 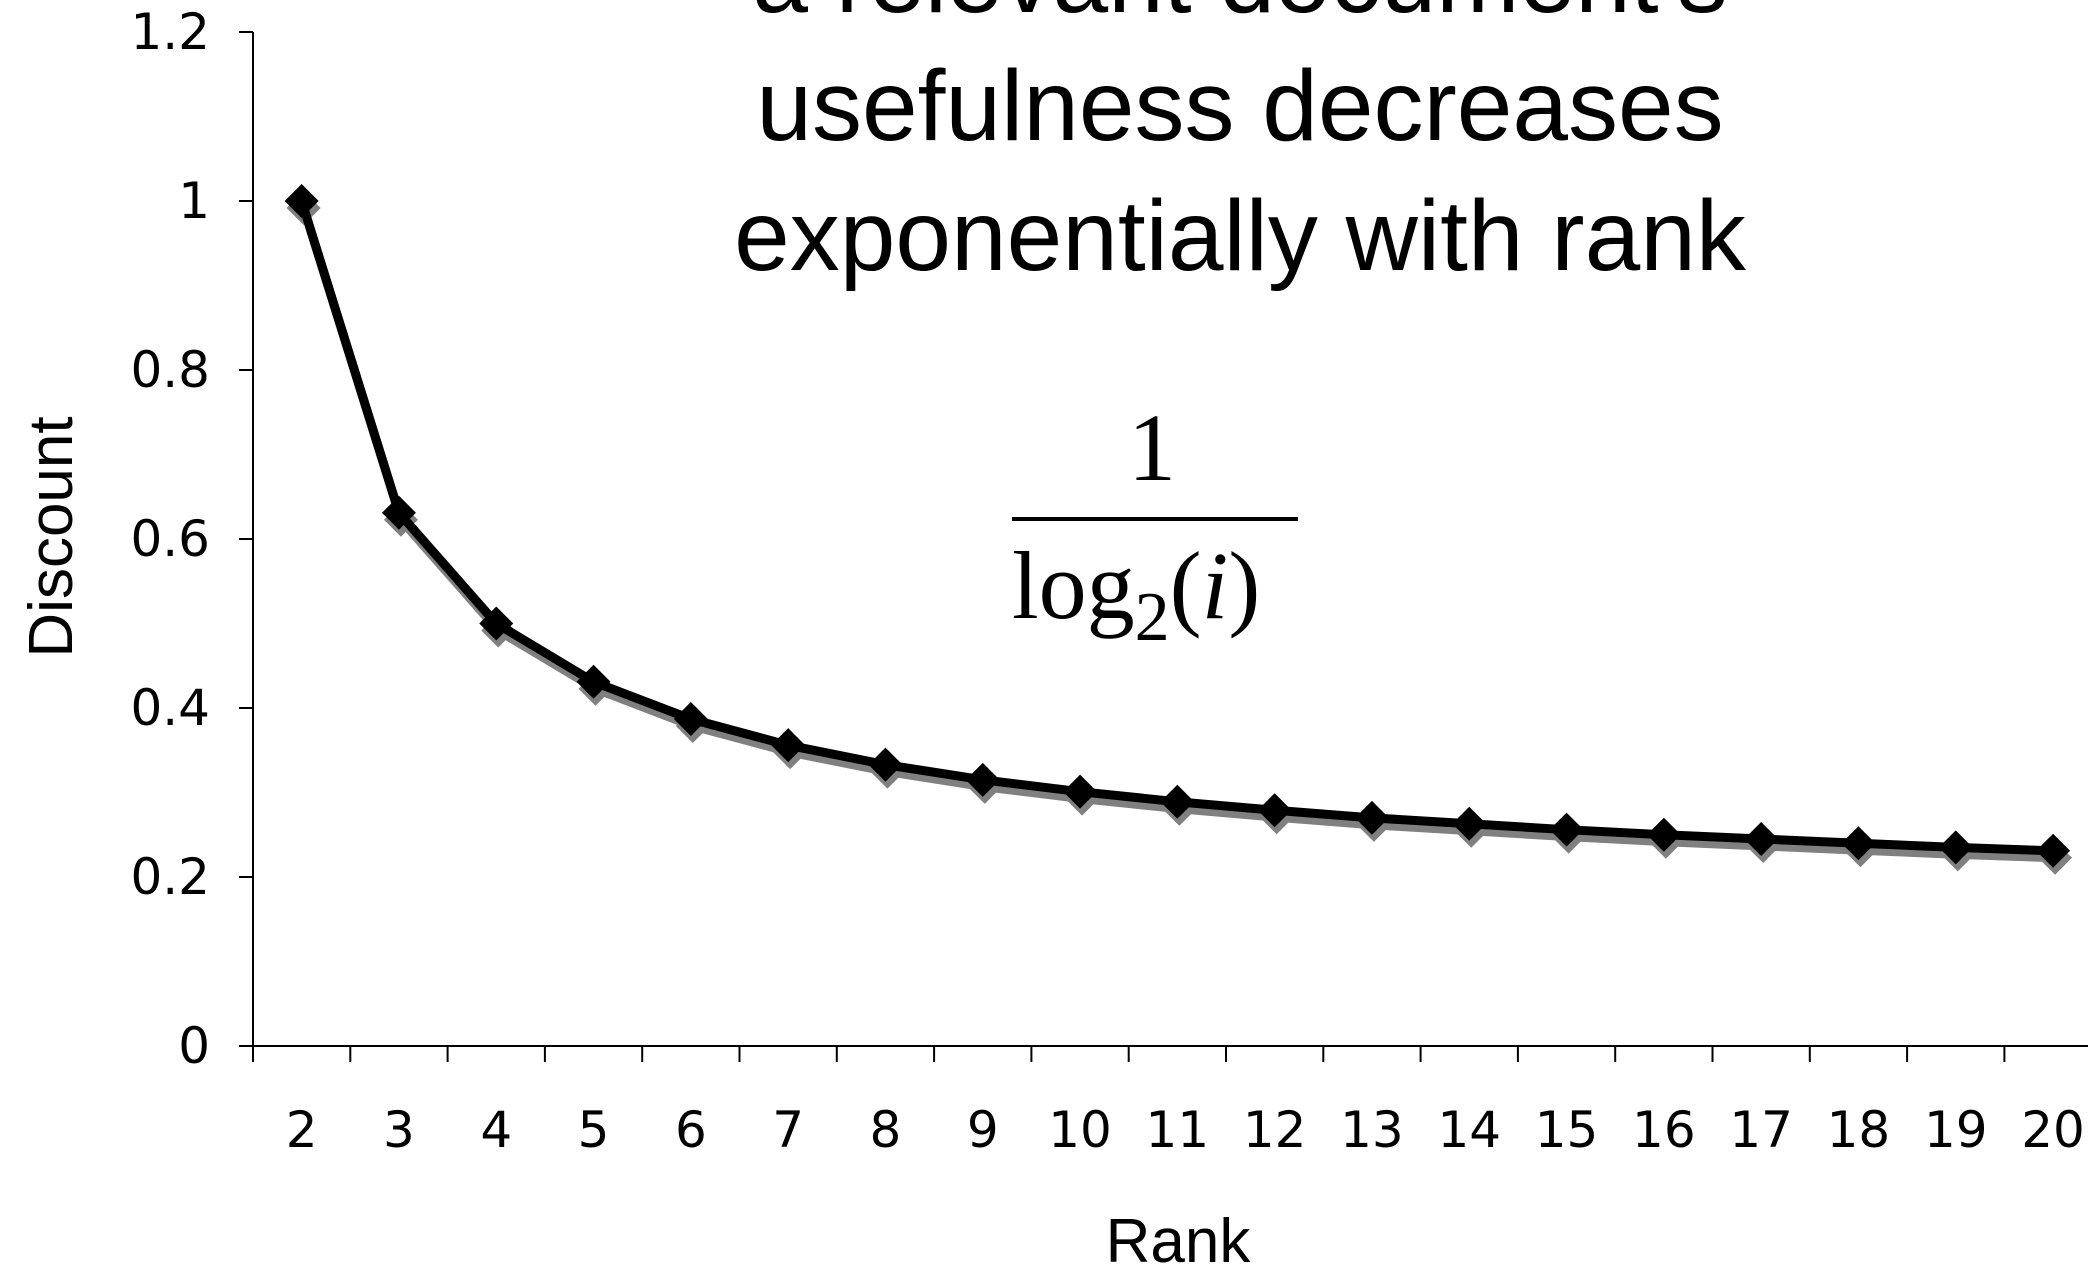 I want to click on formula-denominator: log2(i), so click(x=1136, y=594).